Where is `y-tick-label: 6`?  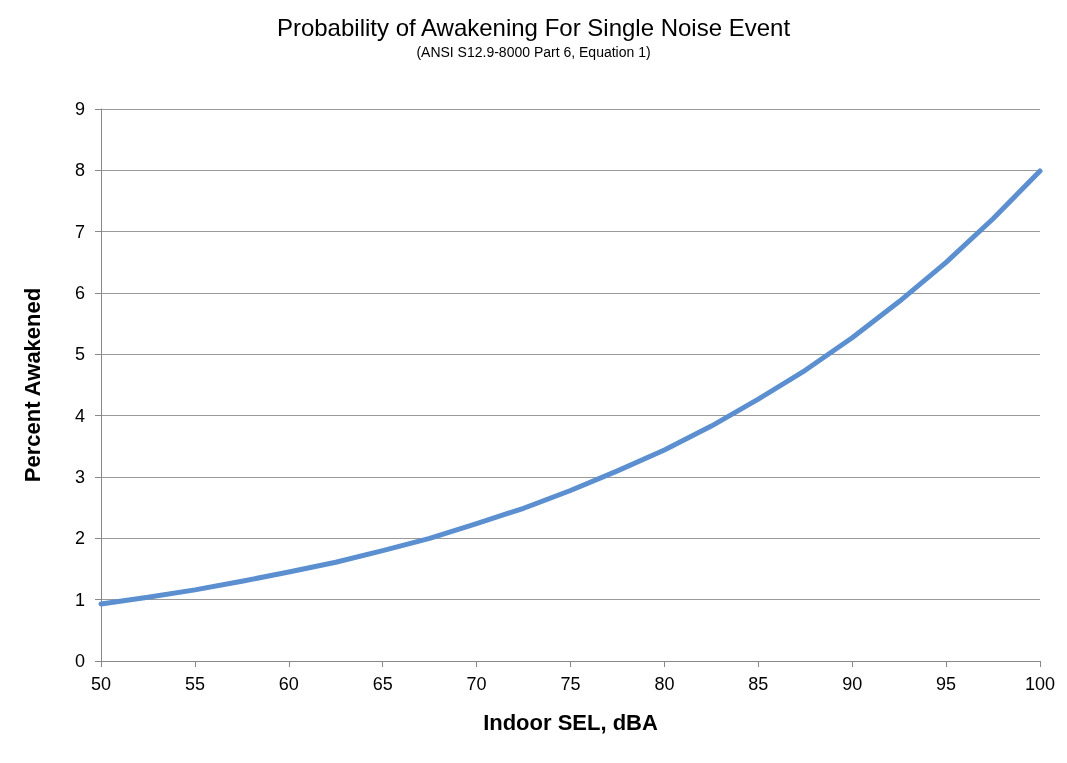 y-tick-label: 6 is located at coordinates (79, 293).